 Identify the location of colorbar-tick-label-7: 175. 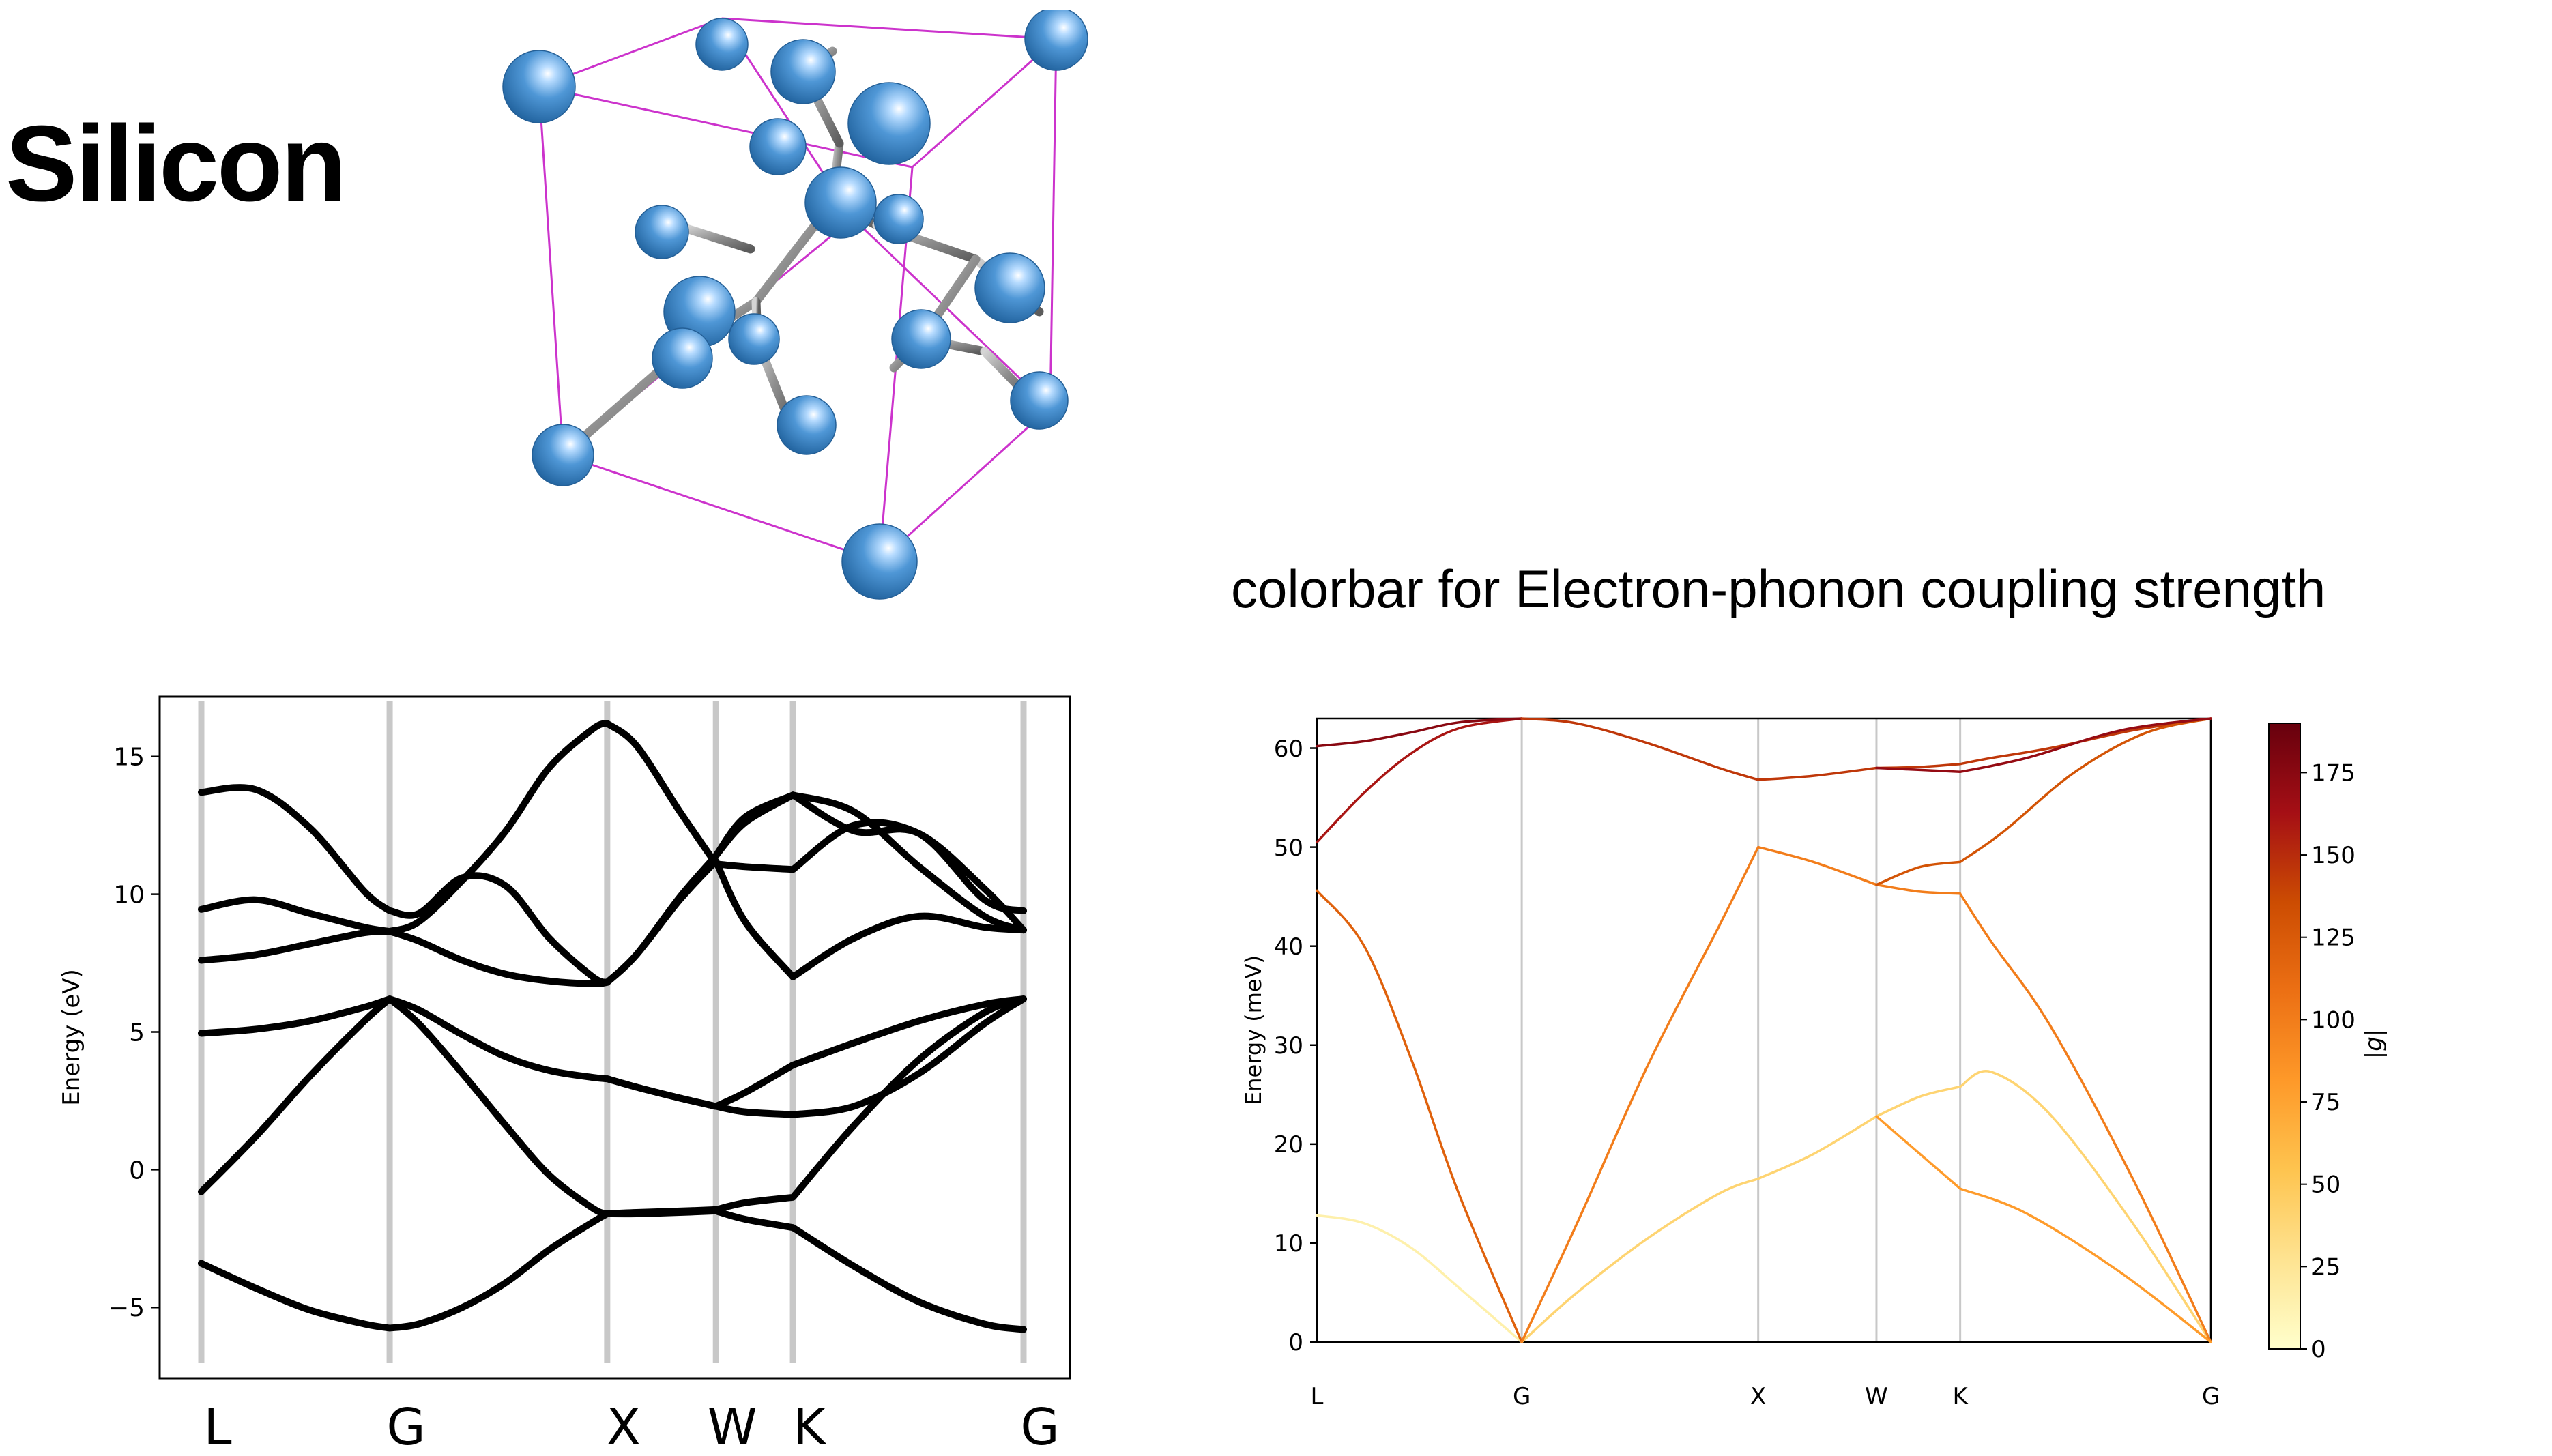
(2333, 773).